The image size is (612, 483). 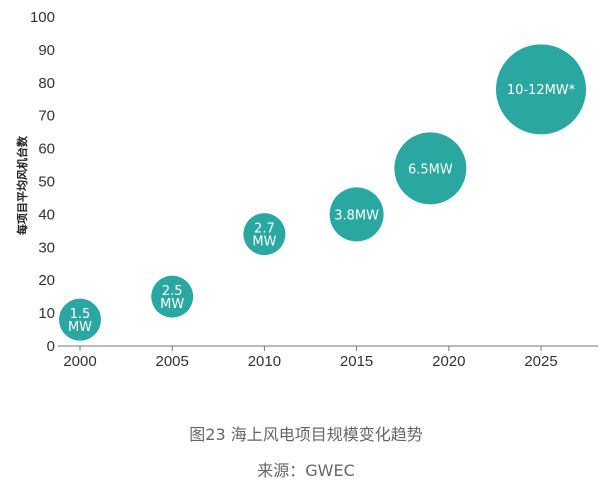 What do you see at coordinates (46, 83) in the screenshot?
I see `y-tick-label: 80` at bounding box center [46, 83].